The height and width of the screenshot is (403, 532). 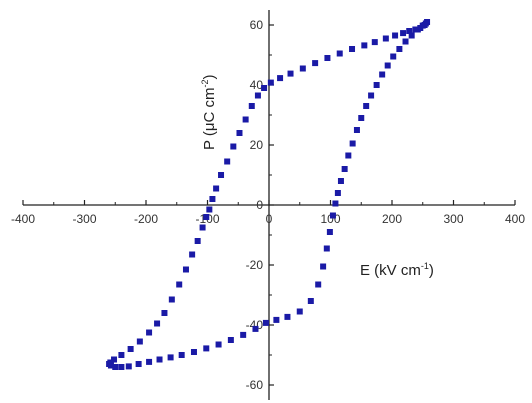 I want to click on x-tick-label: -300, so click(x=84, y=219).